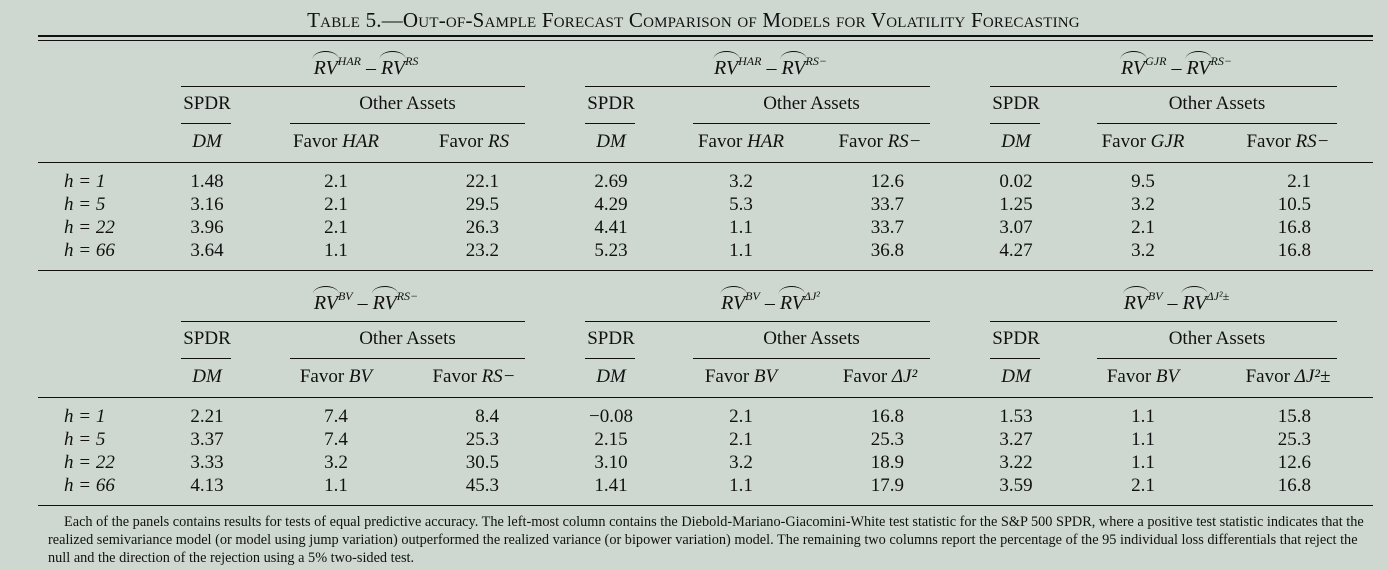 The height and width of the screenshot is (569, 1387). I want to click on favor-b-value: 45.3, so click(482, 485).